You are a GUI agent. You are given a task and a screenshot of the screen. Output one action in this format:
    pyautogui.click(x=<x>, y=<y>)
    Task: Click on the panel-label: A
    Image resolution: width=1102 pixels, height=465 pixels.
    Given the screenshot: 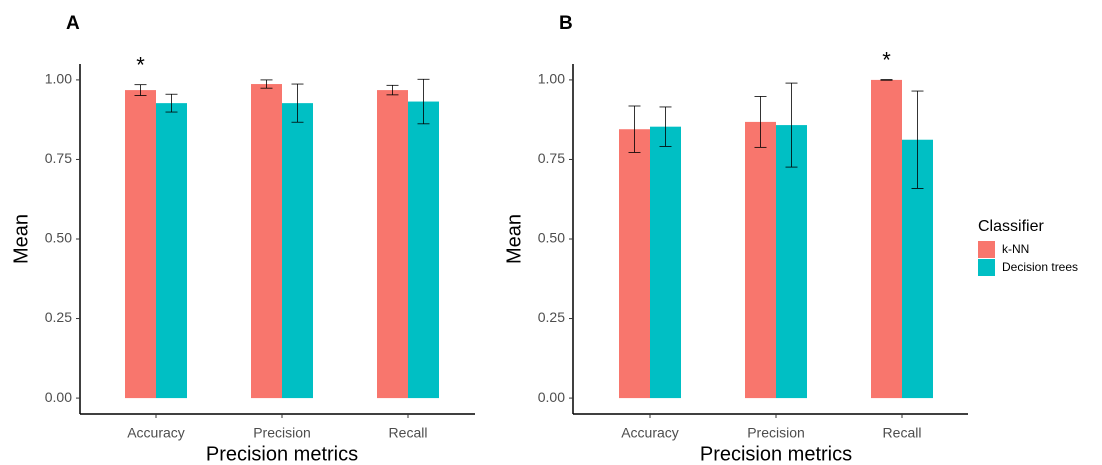 What is the action you would take?
    pyautogui.click(x=73, y=23)
    